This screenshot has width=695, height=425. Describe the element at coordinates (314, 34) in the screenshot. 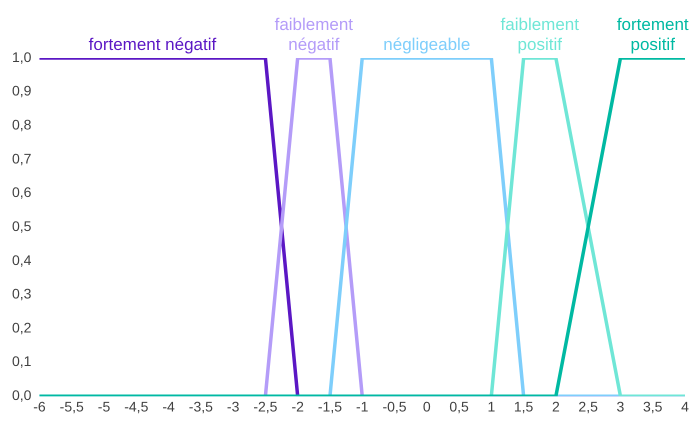

I see `series-label: faiblement négatif` at that location.